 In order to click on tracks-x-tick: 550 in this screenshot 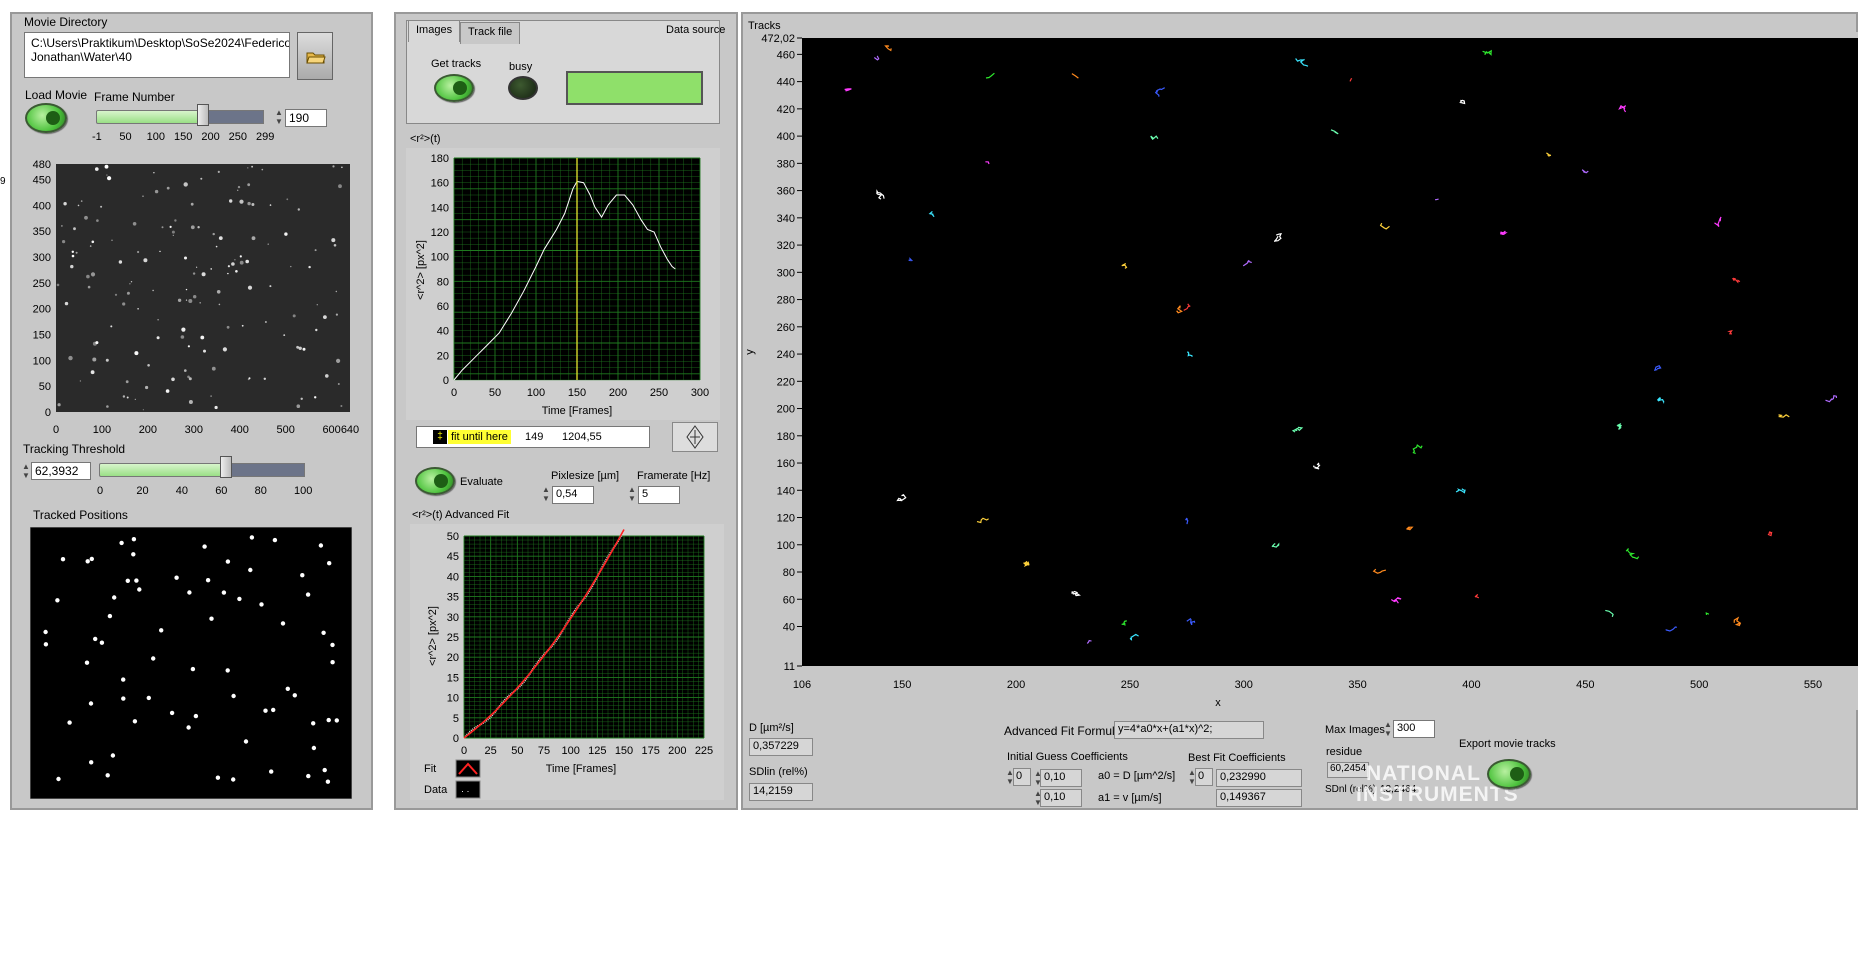, I will do `click(1813, 685)`.